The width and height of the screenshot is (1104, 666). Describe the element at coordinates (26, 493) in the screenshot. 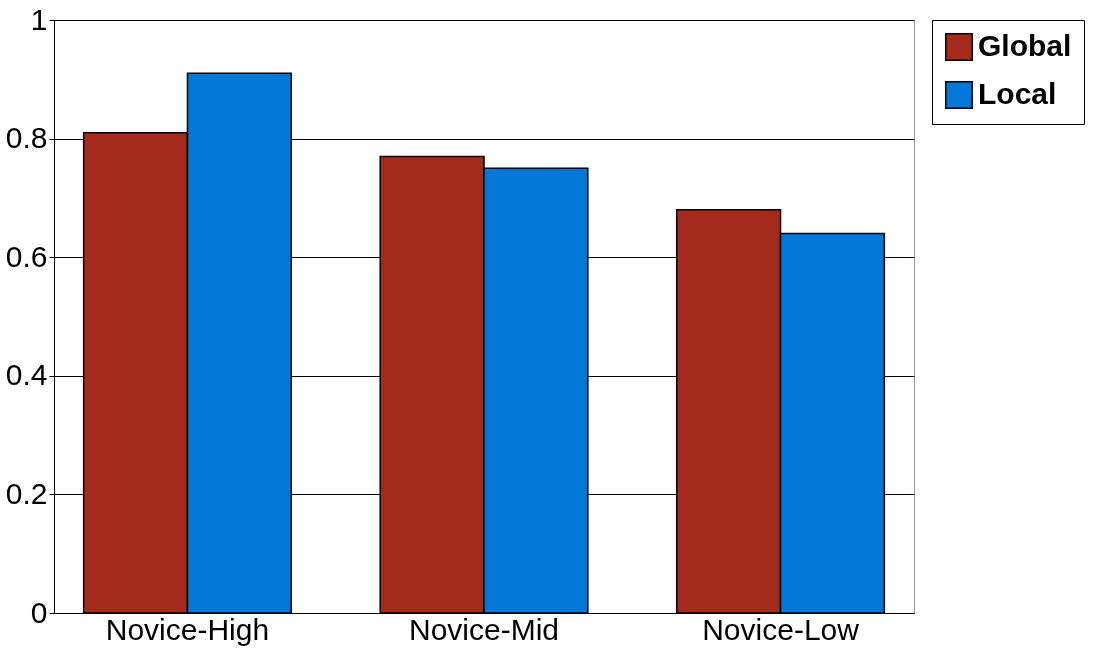

I see `y-tick-label: 0.2` at that location.